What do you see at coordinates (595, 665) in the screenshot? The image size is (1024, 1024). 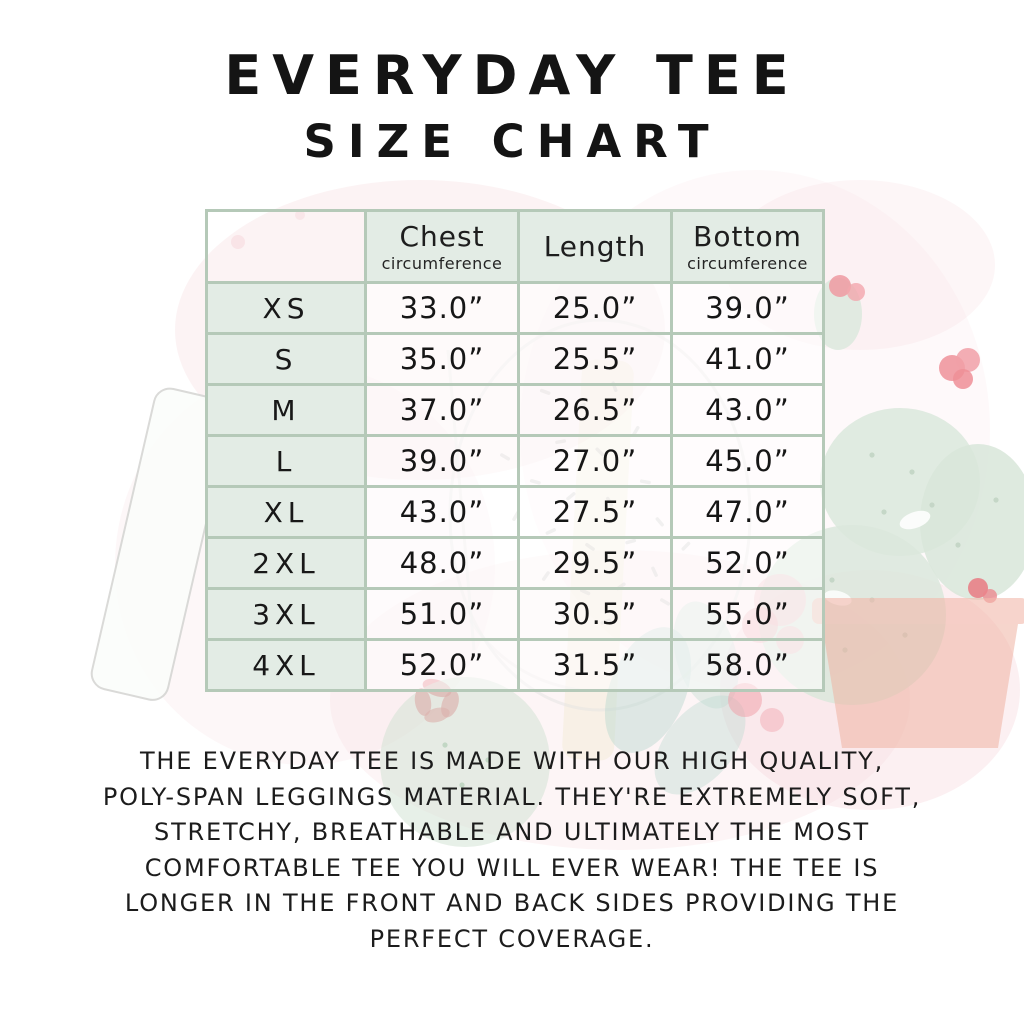 I see `length-value: 31.5”` at bounding box center [595, 665].